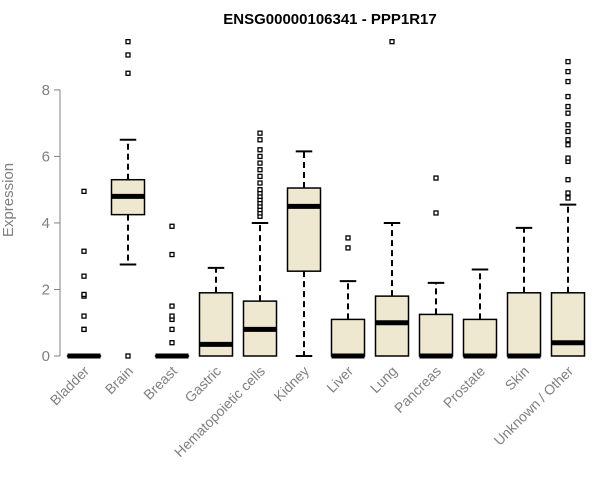 This screenshot has height=500, width=600. What do you see at coordinates (128, 199) in the screenshot?
I see `box-brain` at bounding box center [128, 199].